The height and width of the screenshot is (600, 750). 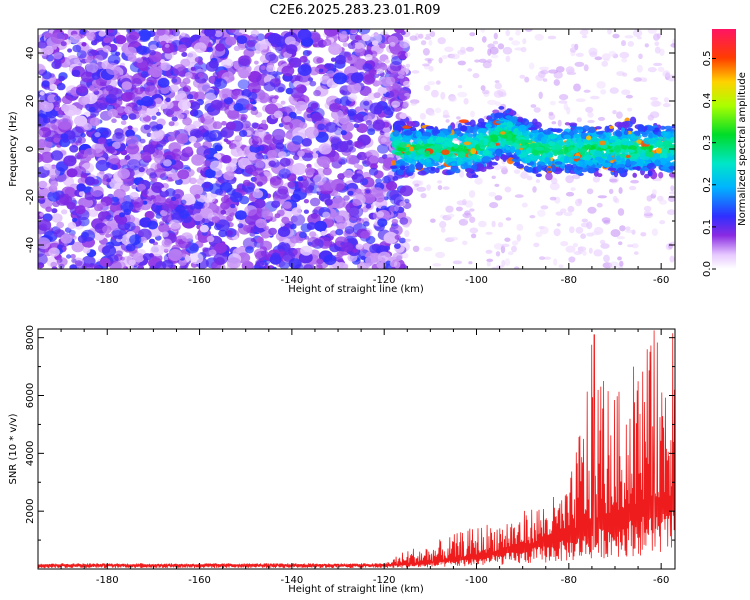 What do you see at coordinates (30, 101) in the screenshot?
I see `y-tick-label: 20` at bounding box center [30, 101].